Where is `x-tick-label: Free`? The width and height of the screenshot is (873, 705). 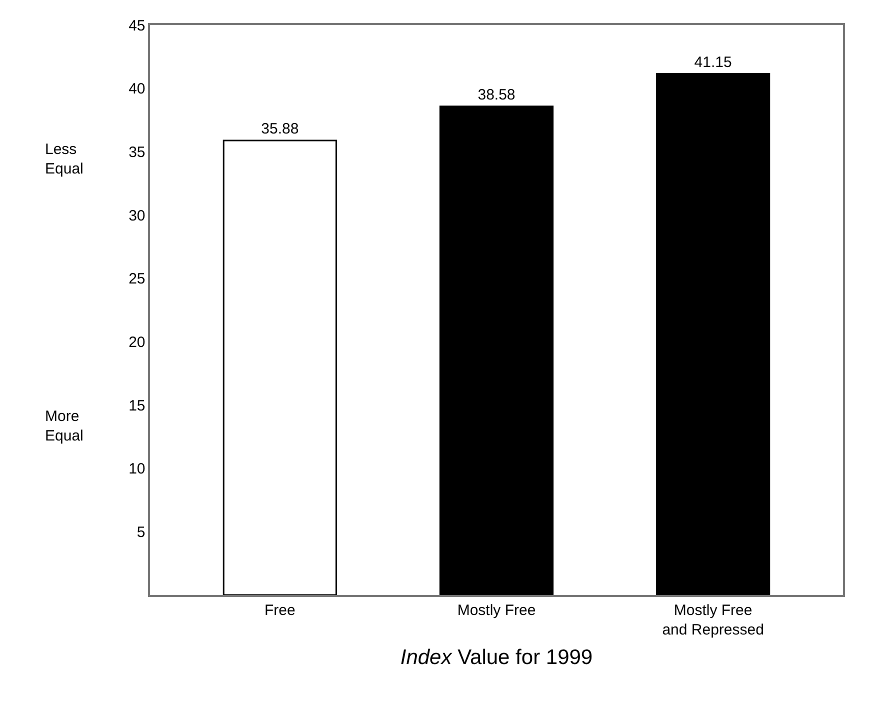
x-tick-label: Free is located at coordinates (280, 610).